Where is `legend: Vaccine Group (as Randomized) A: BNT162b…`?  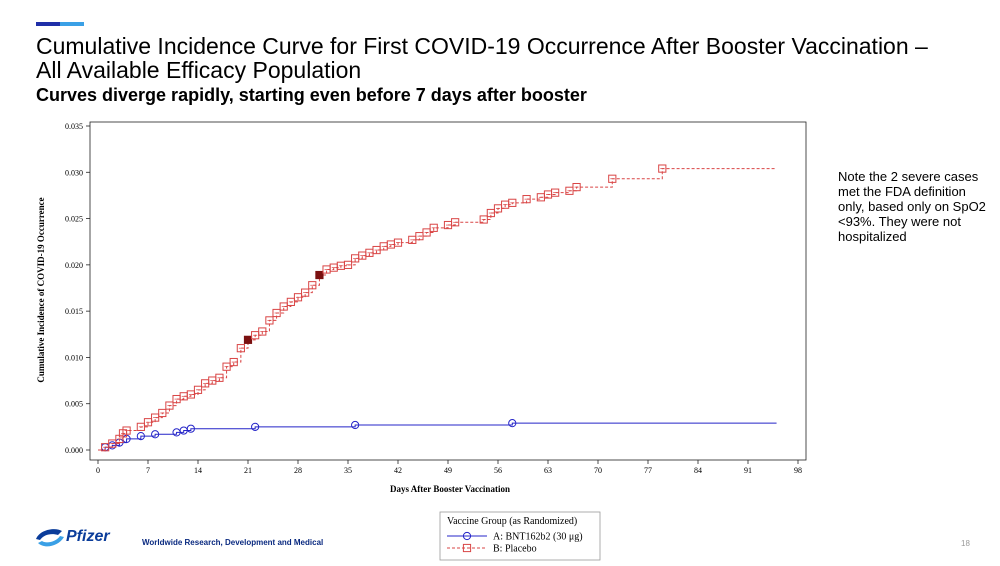 legend: Vaccine Group (as Randomized) A: BNT162b… is located at coordinates (520, 536).